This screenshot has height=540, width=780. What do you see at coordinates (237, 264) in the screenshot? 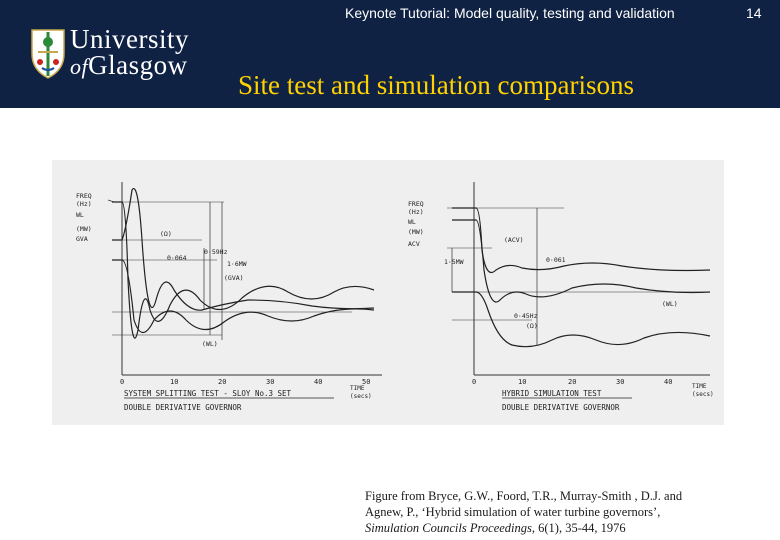
I see `left-annot-3: 1·6MW` at bounding box center [237, 264].